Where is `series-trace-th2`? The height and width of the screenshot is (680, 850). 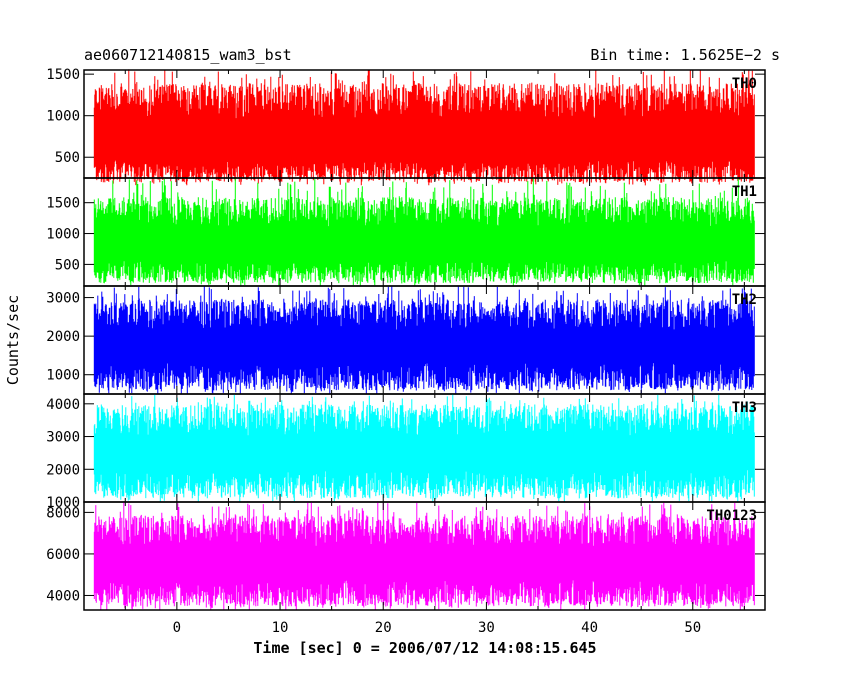 series-trace-th2 is located at coordinates (424, 340).